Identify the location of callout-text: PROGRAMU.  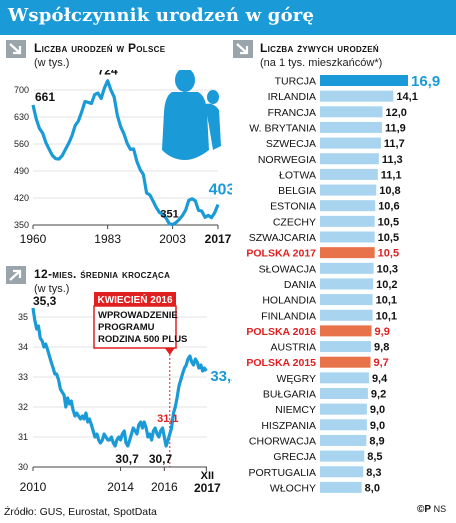
(126, 327).